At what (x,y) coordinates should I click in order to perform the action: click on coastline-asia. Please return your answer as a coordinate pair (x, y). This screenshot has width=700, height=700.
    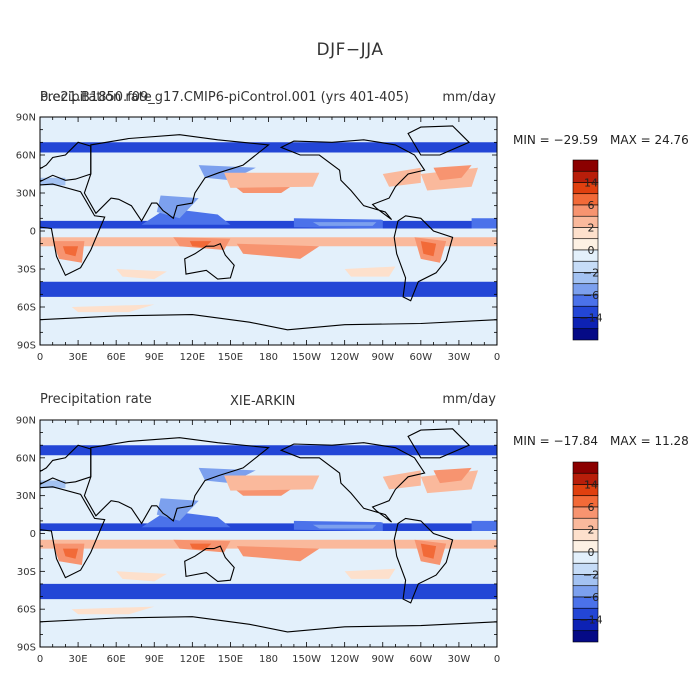
    Looking at the image, I should click on (176, 178).